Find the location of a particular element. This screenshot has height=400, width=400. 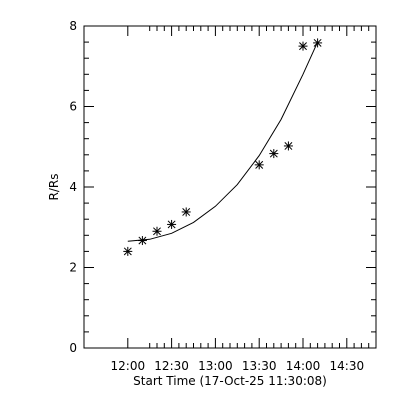

y-tick-label: 2 is located at coordinates (73, 268).